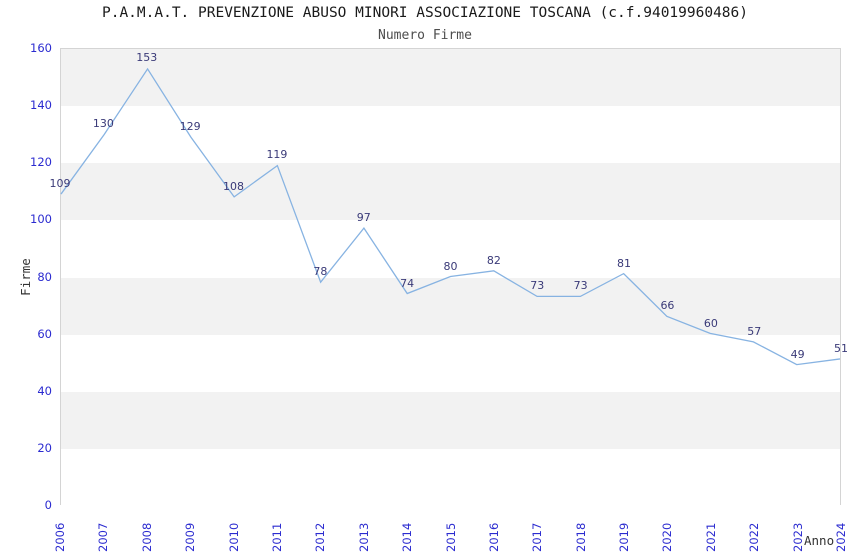  I want to click on y-tick-label: 160, so click(41, 48).